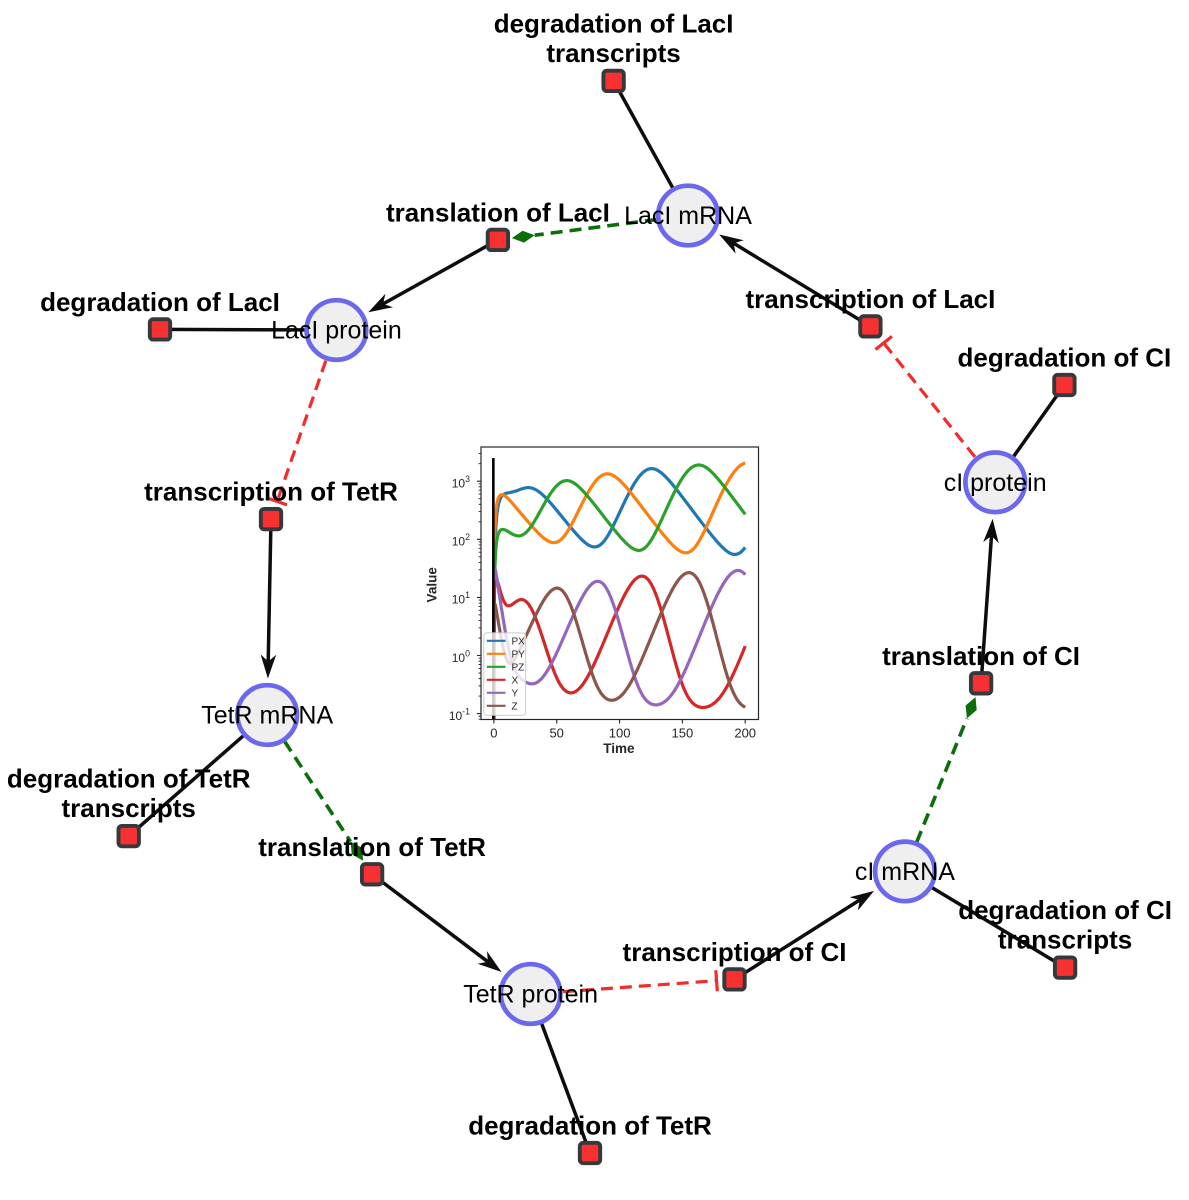 The width and height of the screenshot is (1189, 1200). Describe the element at coordinates (683, 733) in the screenshot. I see `svg-text: 150` at that location.